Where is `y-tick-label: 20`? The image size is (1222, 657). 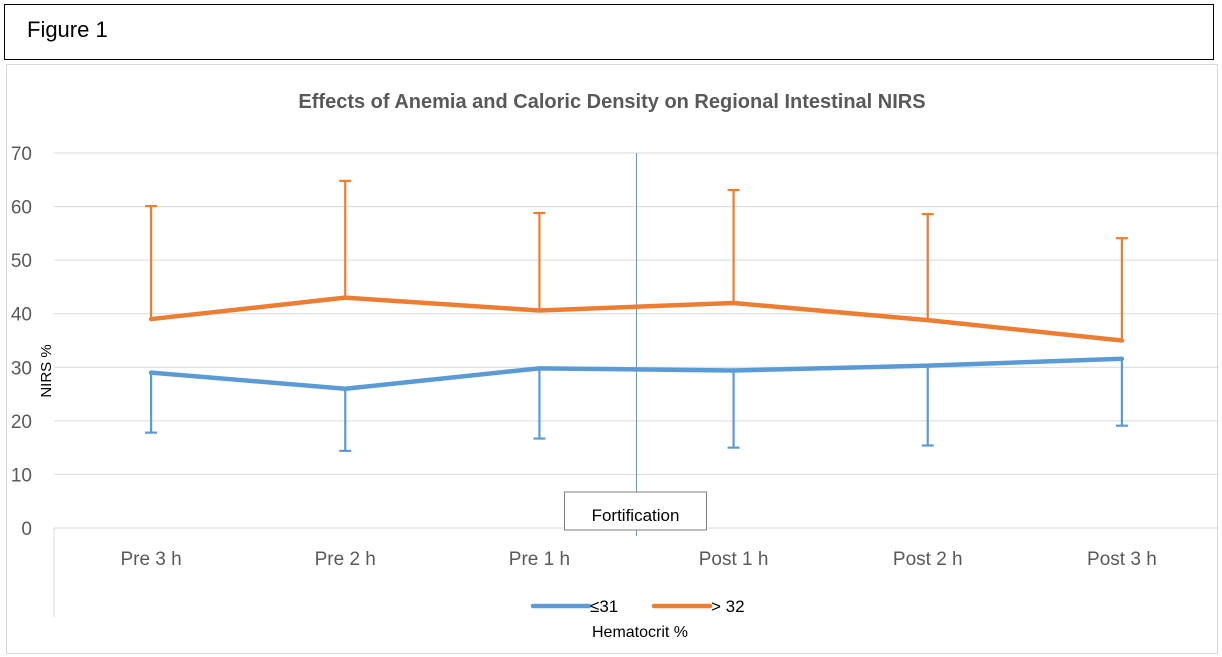
y-tick-label: 20 is located at coordinates (21, 422).